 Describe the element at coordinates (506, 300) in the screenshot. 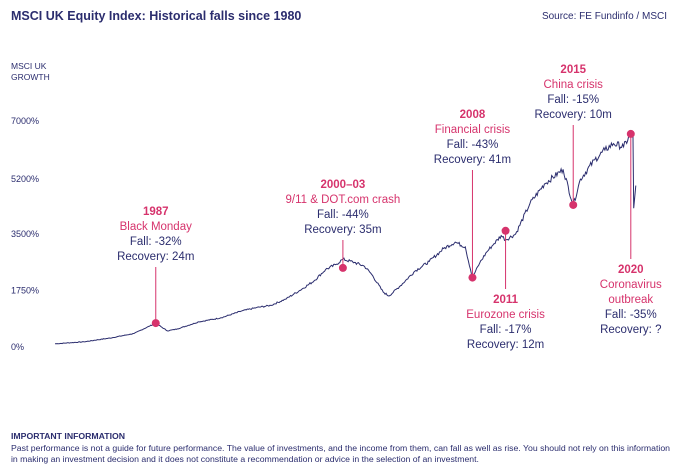

I see `annotation-year: 2011` at that location.